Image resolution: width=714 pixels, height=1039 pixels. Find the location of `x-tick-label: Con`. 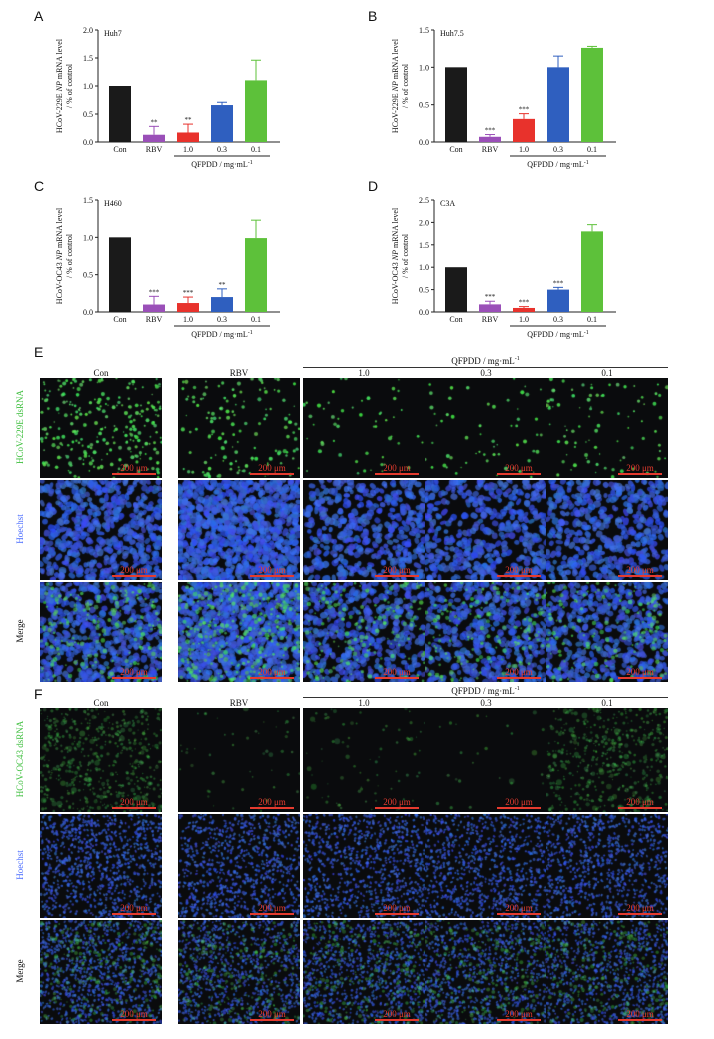

x-tick-label: Con is located at coordinates (455, 319).